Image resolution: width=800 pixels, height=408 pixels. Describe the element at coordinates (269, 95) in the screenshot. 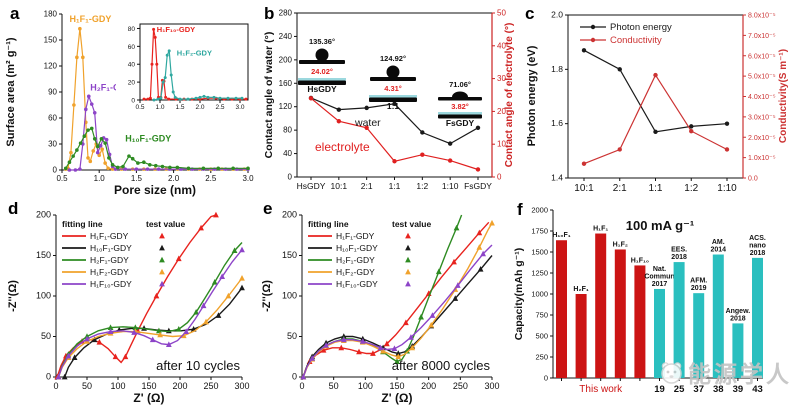

I see `b-left-axis-title: Contact angle of water (°)` at that location.